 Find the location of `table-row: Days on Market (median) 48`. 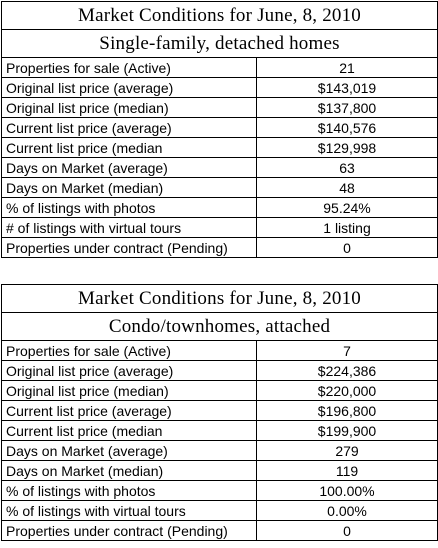

table-row: Days on Market (median) 48 is located at coordinates (219, 187).